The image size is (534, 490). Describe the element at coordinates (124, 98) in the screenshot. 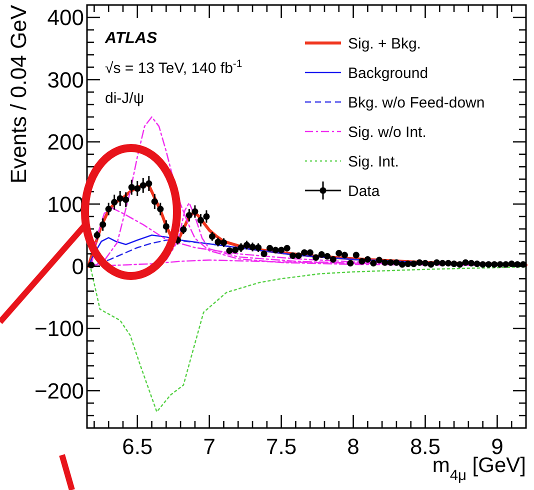

I see `annotation: di-J/ψ` at that location.